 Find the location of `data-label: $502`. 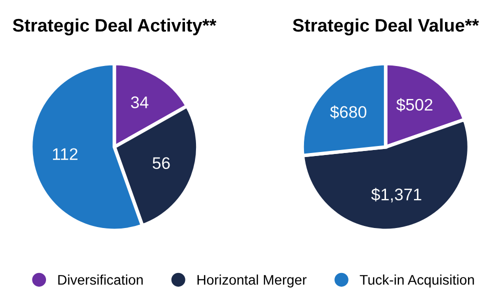

data-label: $502 is located at coordinates (414, 105).